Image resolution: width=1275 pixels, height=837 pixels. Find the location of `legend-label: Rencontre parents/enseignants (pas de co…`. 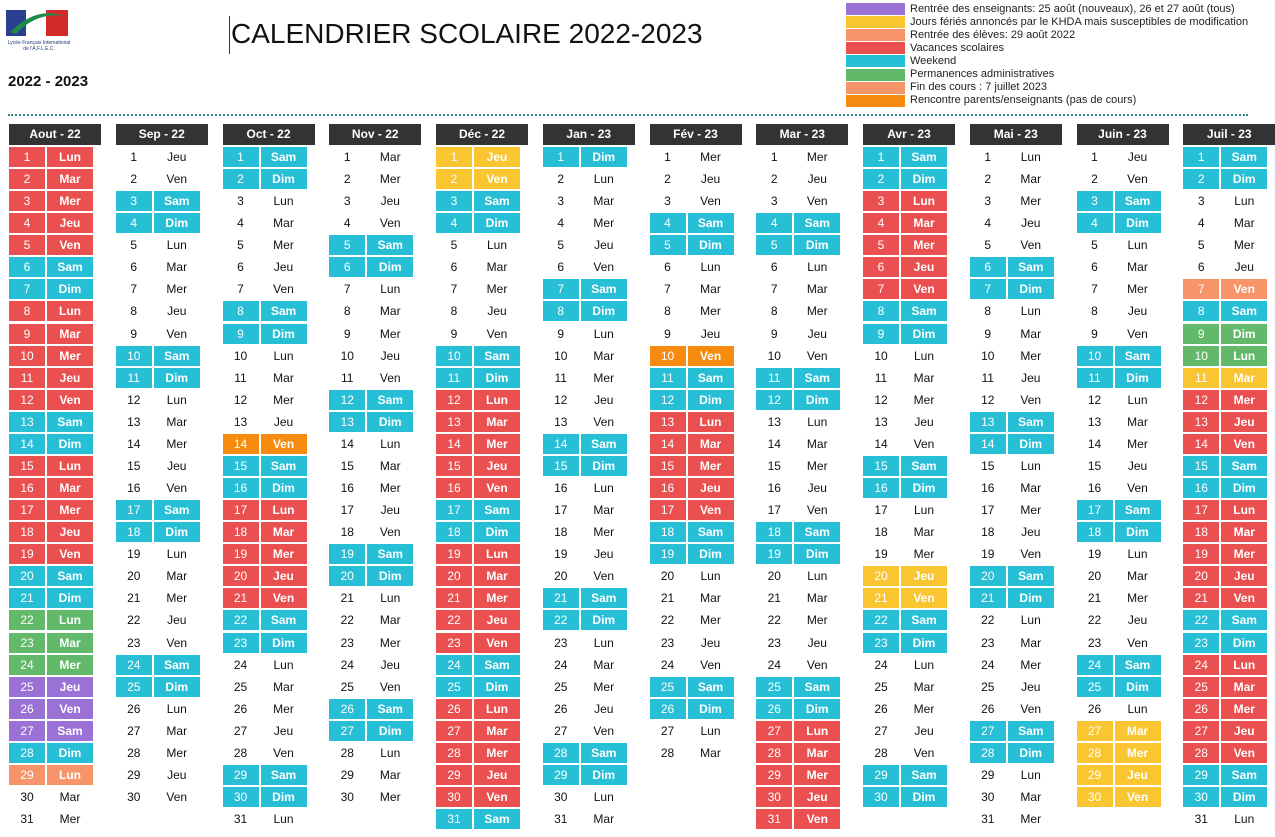

legend-label: Rencontre parents/enseignants (pas de co… is located at coordinates (1023, 100).